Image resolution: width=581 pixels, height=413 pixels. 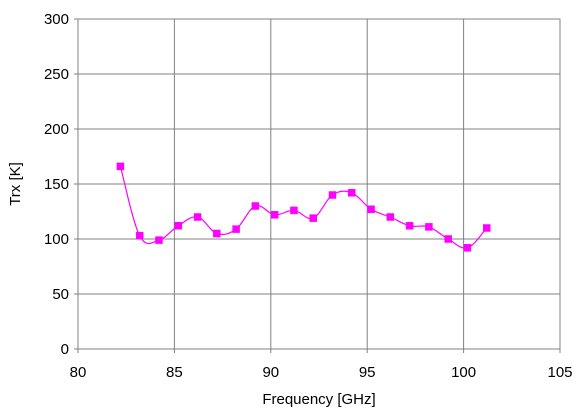 I want to click on x-axis-title: Frequency [GHz], so click(x=318, y=399).